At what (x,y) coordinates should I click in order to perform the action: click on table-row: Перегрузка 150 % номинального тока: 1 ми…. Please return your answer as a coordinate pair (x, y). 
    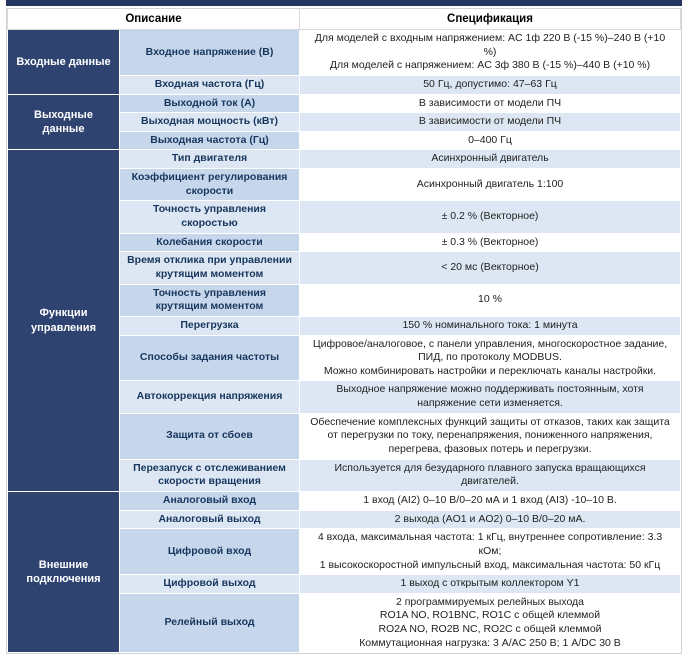
    Looking at the image, I should click on (344, 325).